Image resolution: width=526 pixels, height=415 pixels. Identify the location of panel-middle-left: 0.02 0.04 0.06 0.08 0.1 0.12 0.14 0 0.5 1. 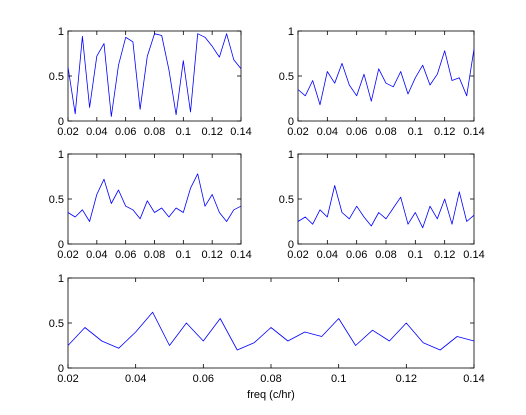
(150, 205).